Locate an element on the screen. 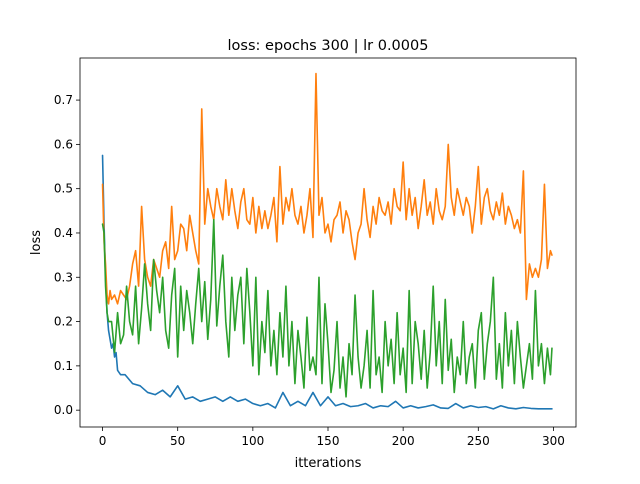 This screenshot has width=640, height=484. x-tick-label: 100 is located at coordinates (252, 441).